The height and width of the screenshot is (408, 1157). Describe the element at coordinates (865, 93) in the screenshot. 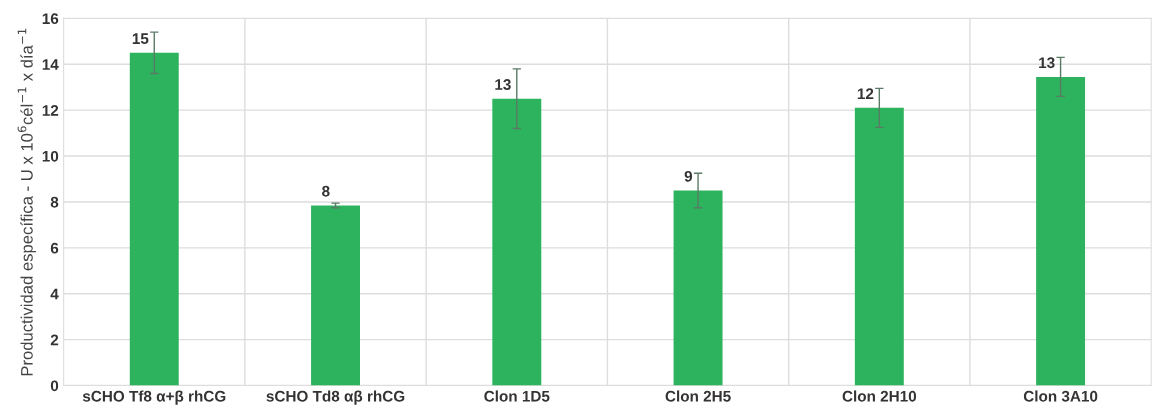

I see `data-label: 12` at that location.